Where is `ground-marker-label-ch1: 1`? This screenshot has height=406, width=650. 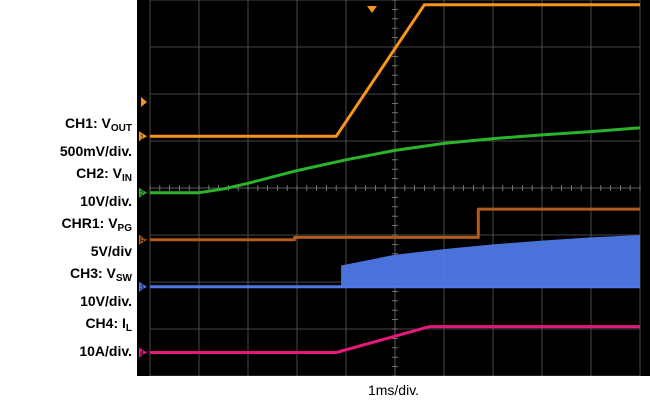
ground-marker-label-ch1: 1 is located at coordinates (142, 137).